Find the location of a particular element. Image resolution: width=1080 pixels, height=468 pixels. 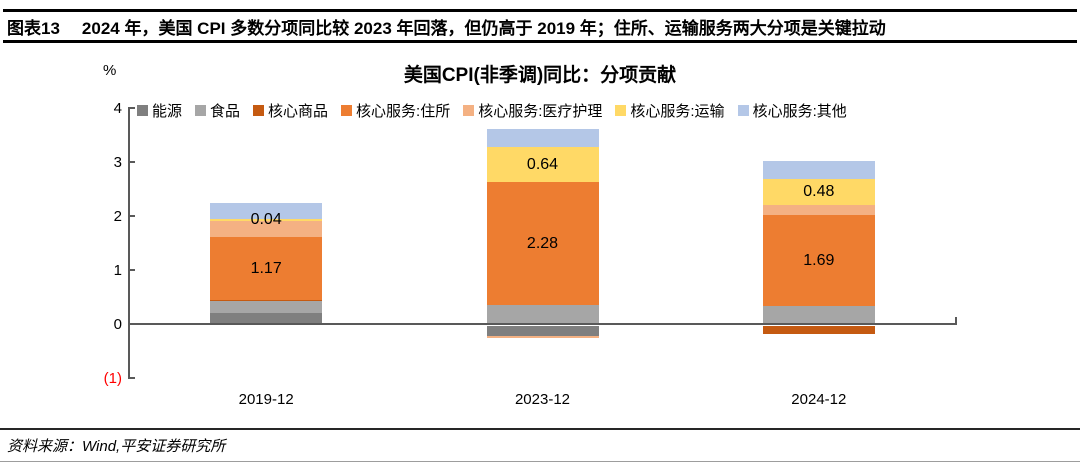

header-top-rule is located at coordinates (540, 10).